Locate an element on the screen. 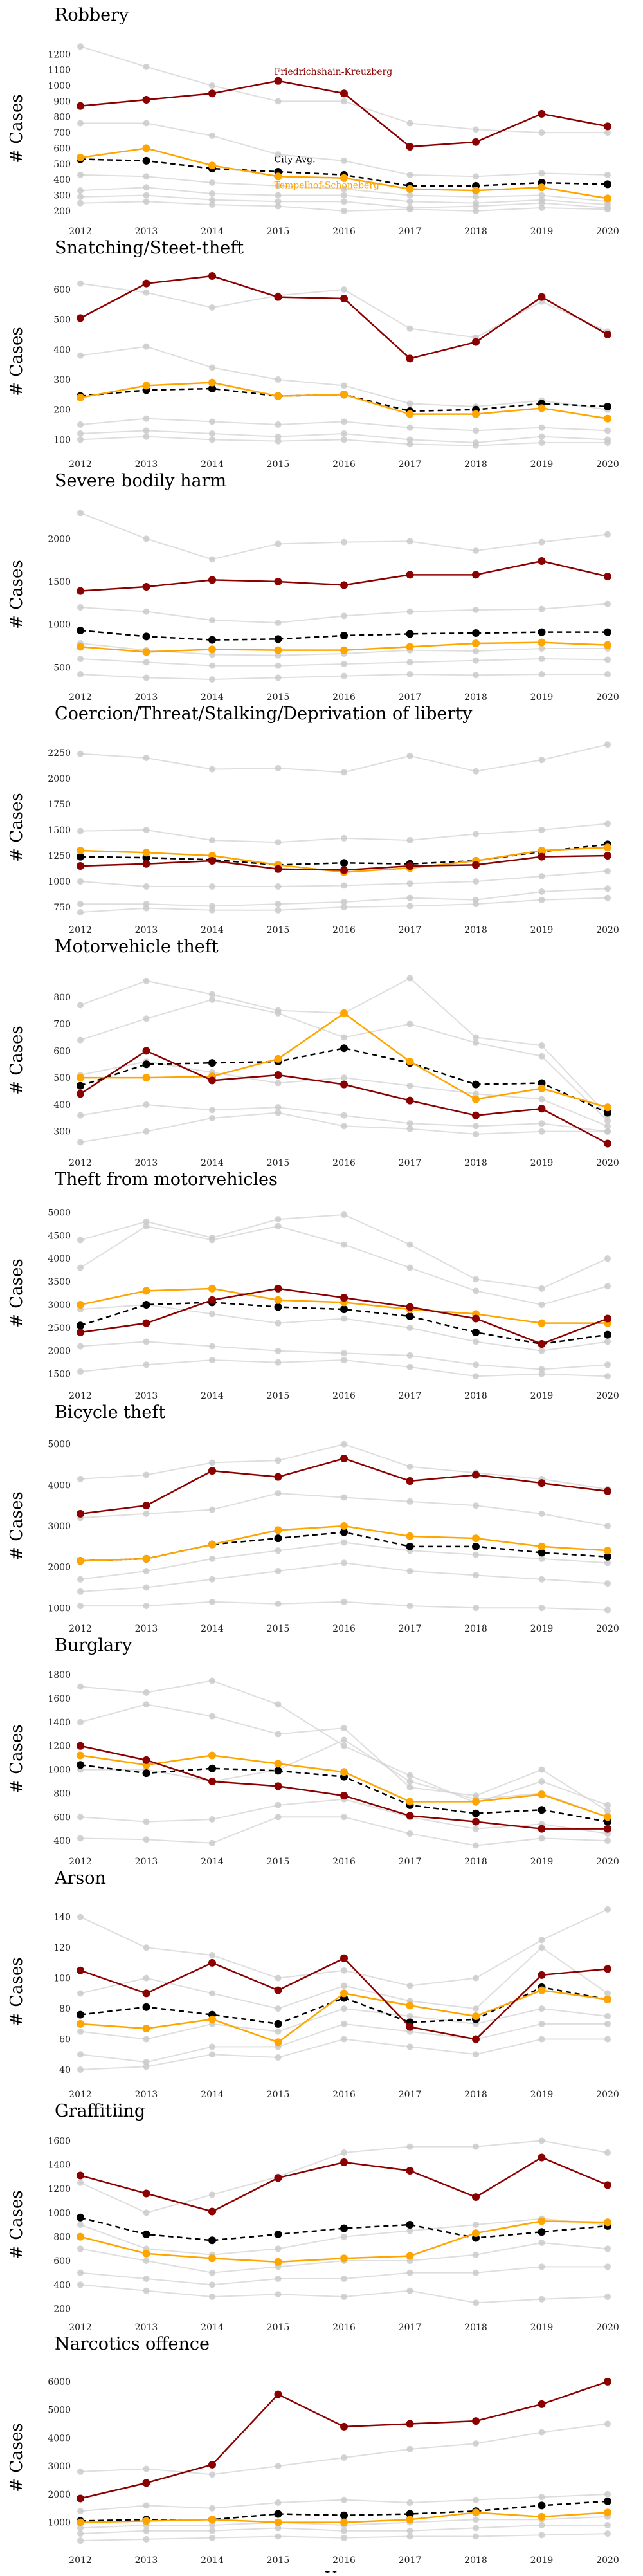  chart-title: Graffitiing is located at coordinates (100, 2111).